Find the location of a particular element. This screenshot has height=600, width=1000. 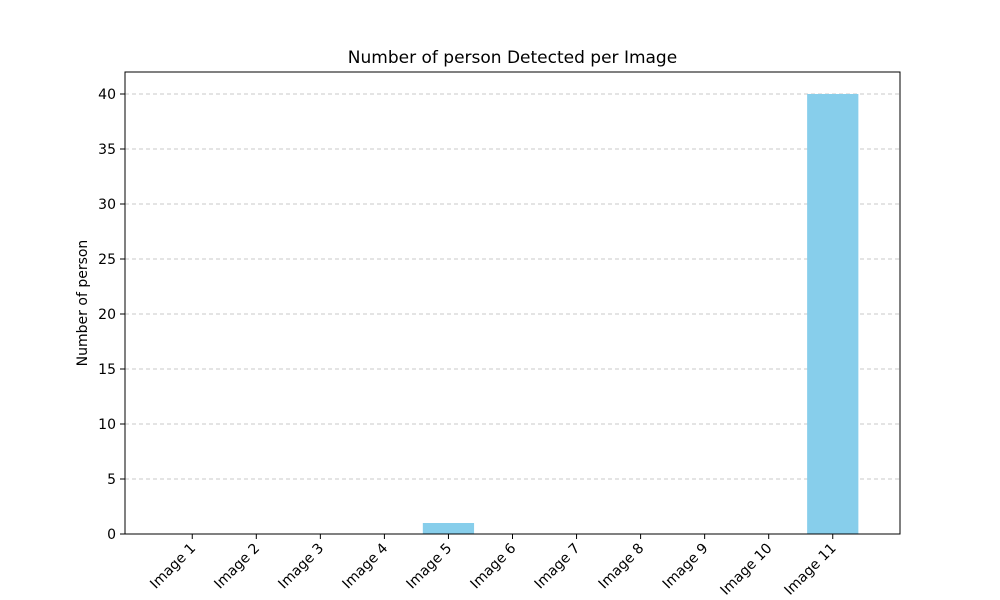

y-tick-label: 30 is located at coordinates (107, 205).